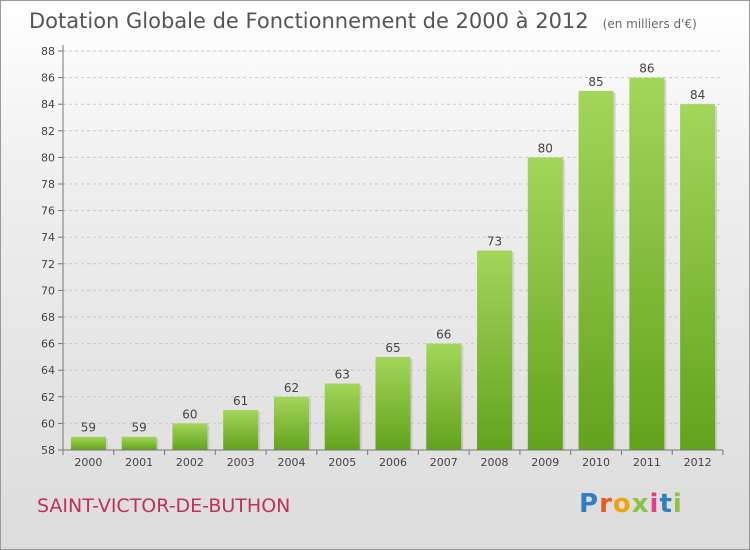 The width and height of the screenshot is (750, 550). What do you see at coordinates (606, 504) in the screenshot?
I see `logo-letter: r` at bounding box center [606, 504].